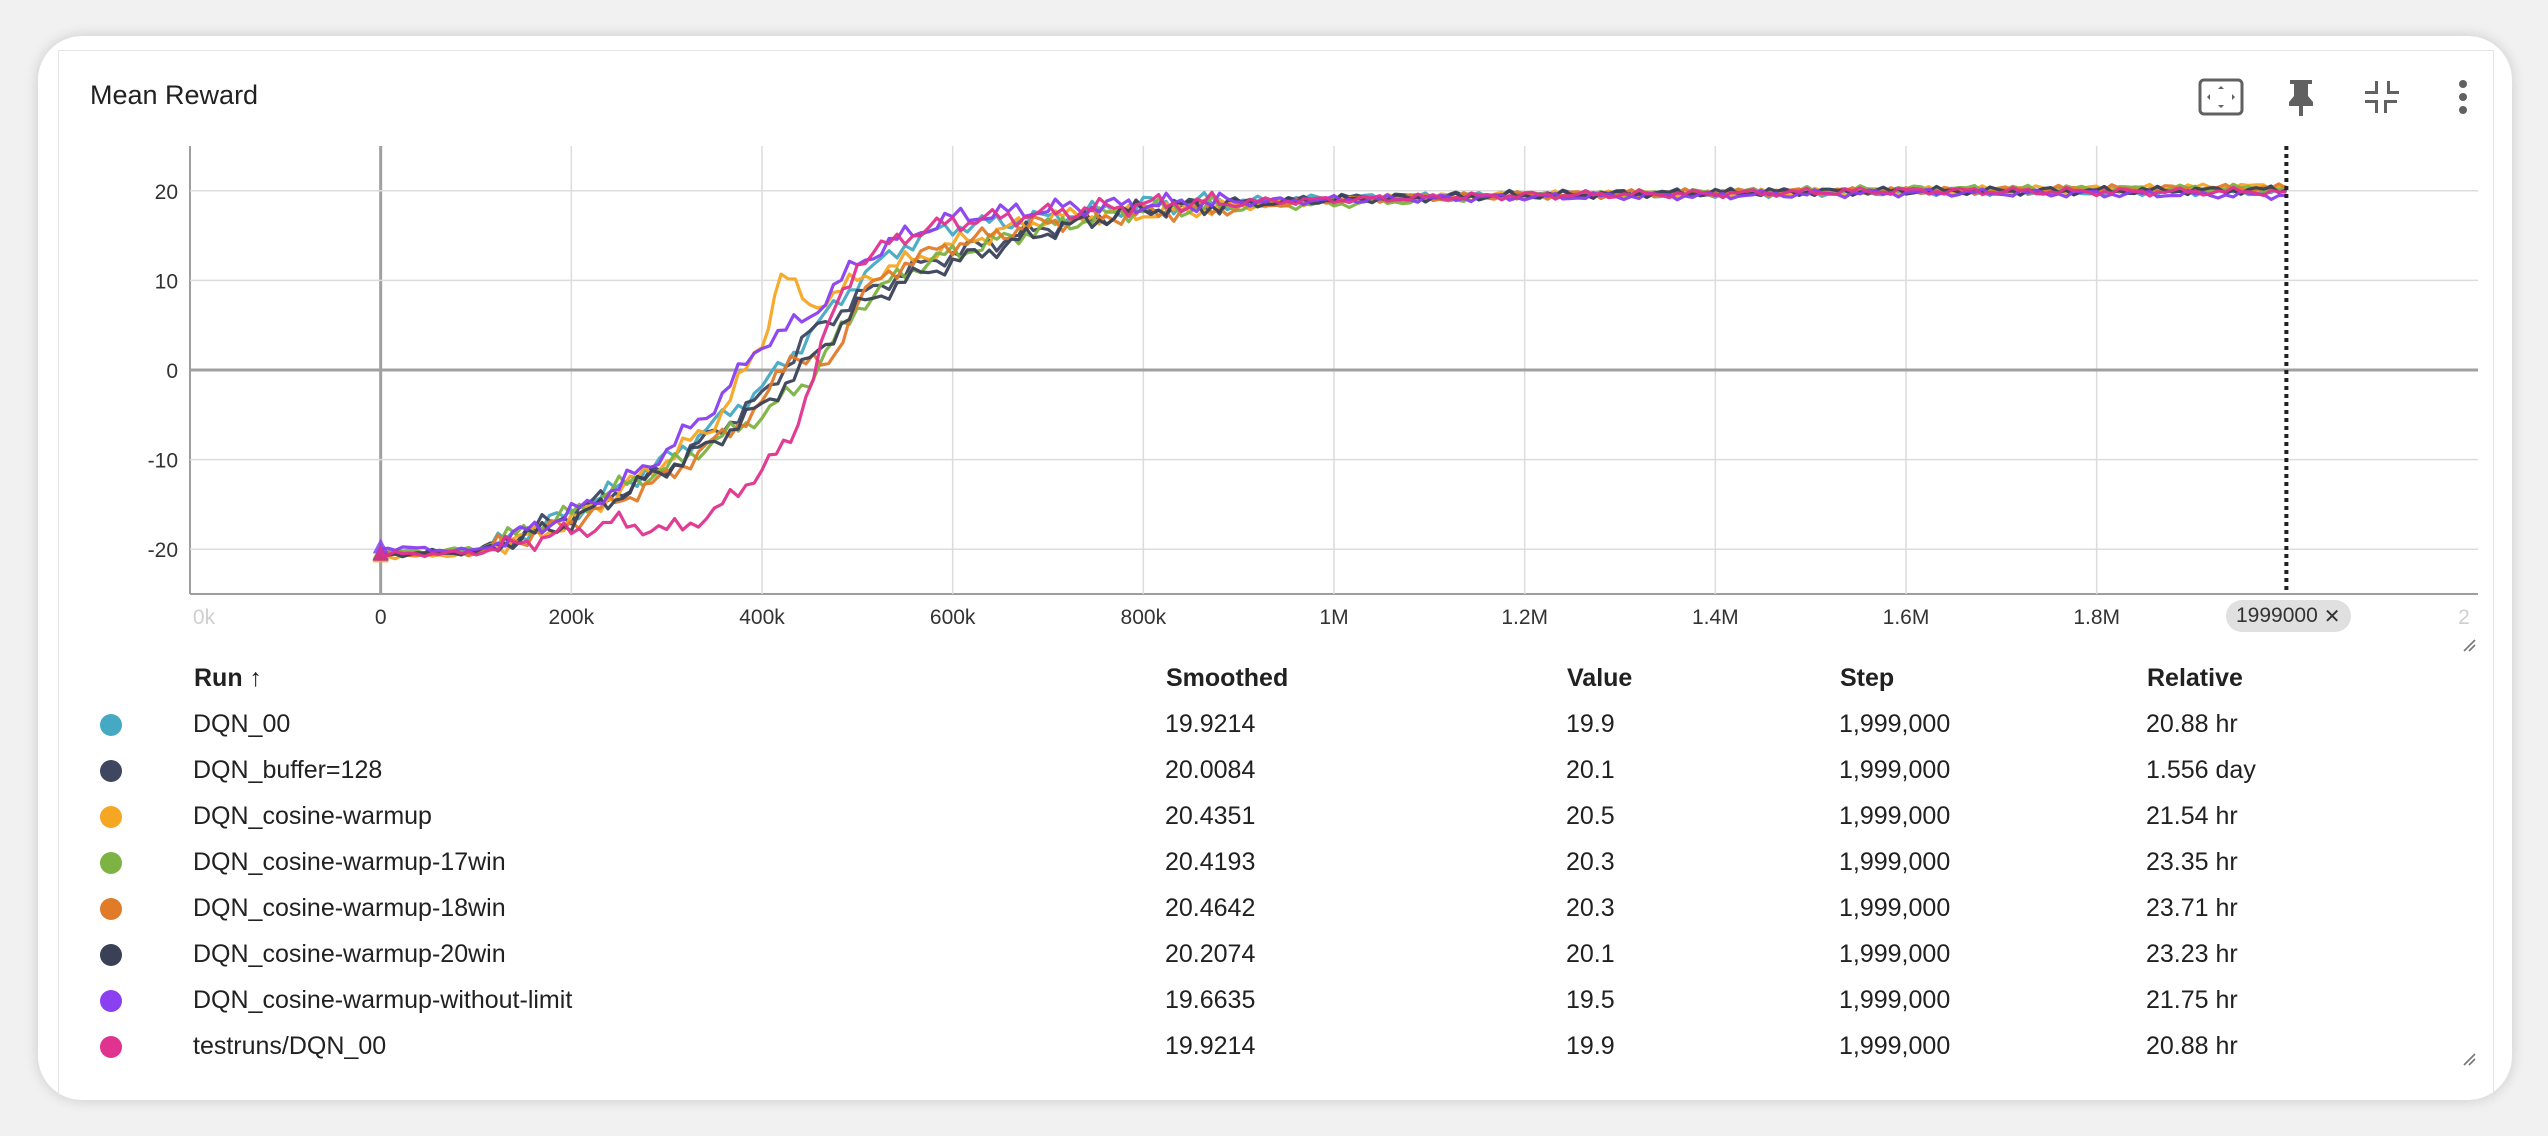 The image size is (2548, 1136). I want to click on cell-smoothed: 19.6635, so click(1210, 1000).